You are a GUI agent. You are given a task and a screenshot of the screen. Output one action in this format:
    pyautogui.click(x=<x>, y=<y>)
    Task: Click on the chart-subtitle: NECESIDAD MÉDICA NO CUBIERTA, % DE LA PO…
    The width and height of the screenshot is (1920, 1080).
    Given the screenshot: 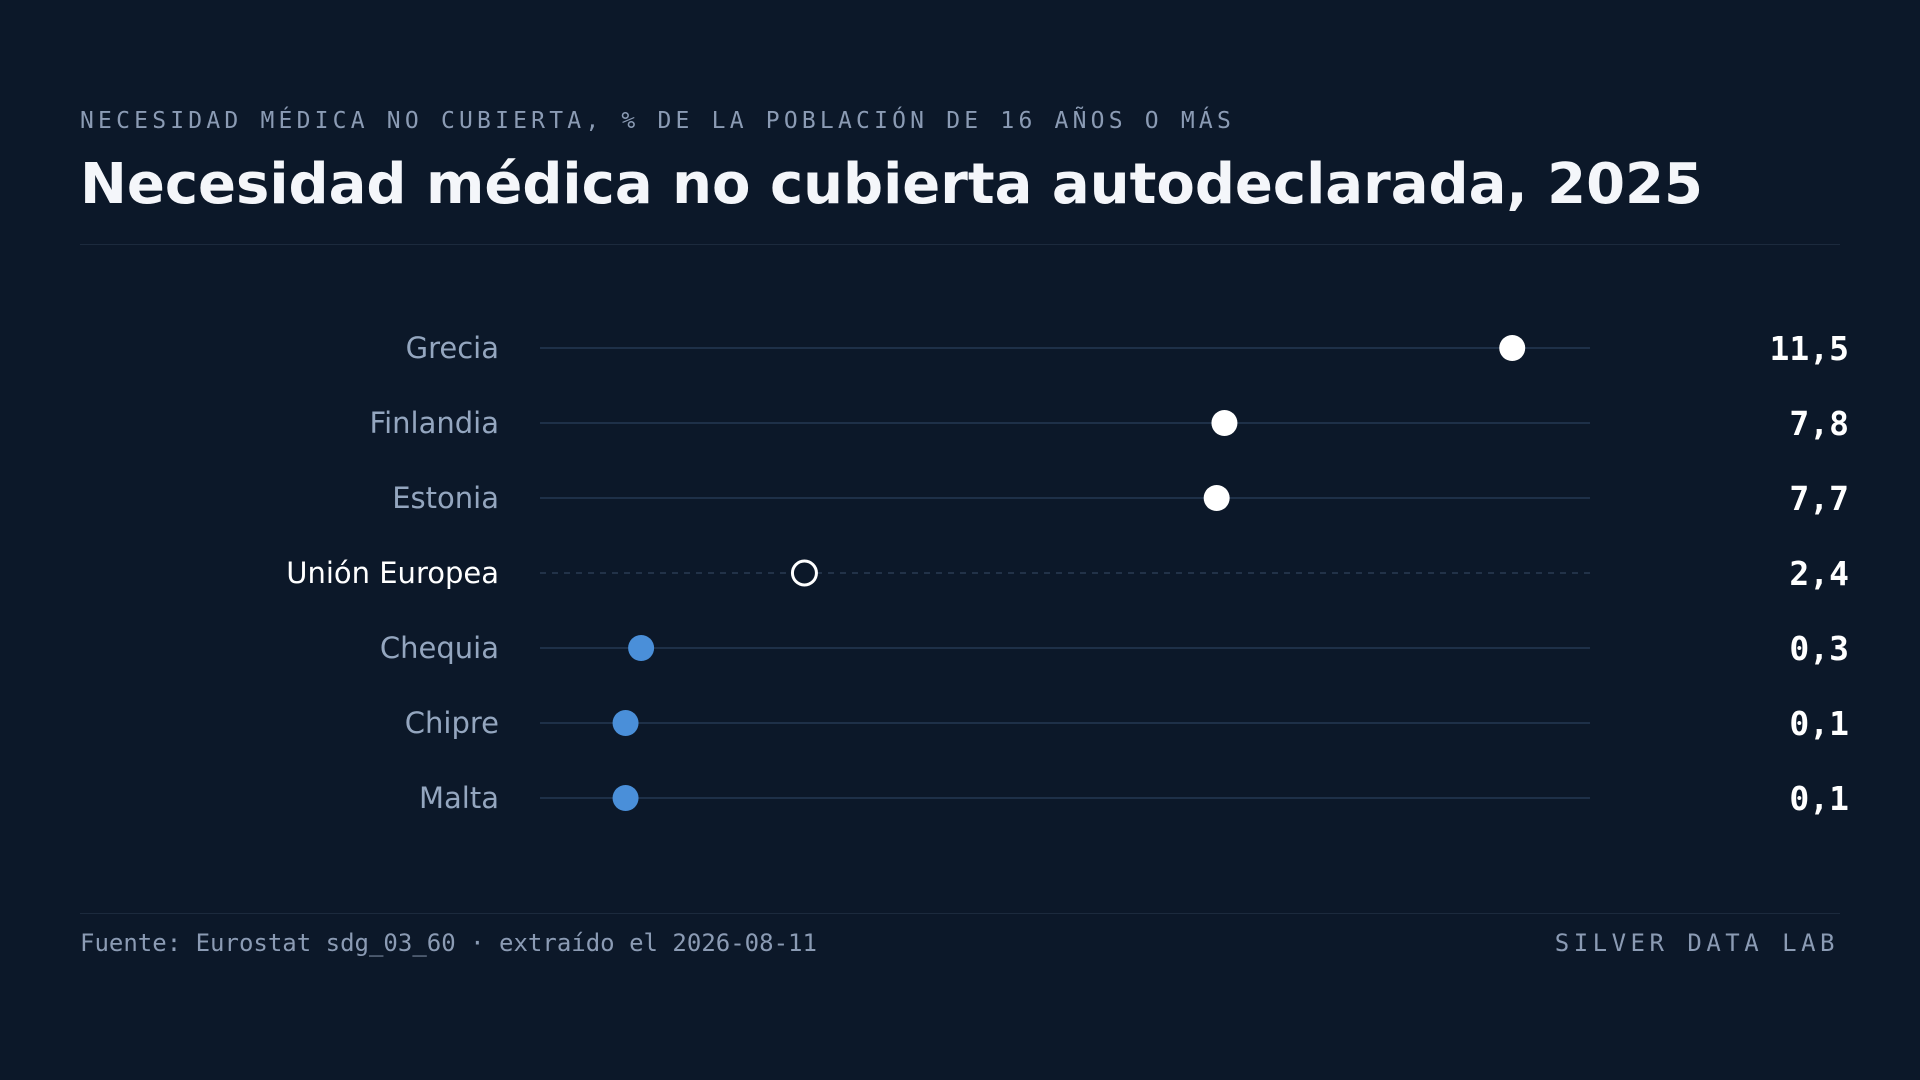 What is the action you would take?
    pyautogui.click(x=658, y=121)
    